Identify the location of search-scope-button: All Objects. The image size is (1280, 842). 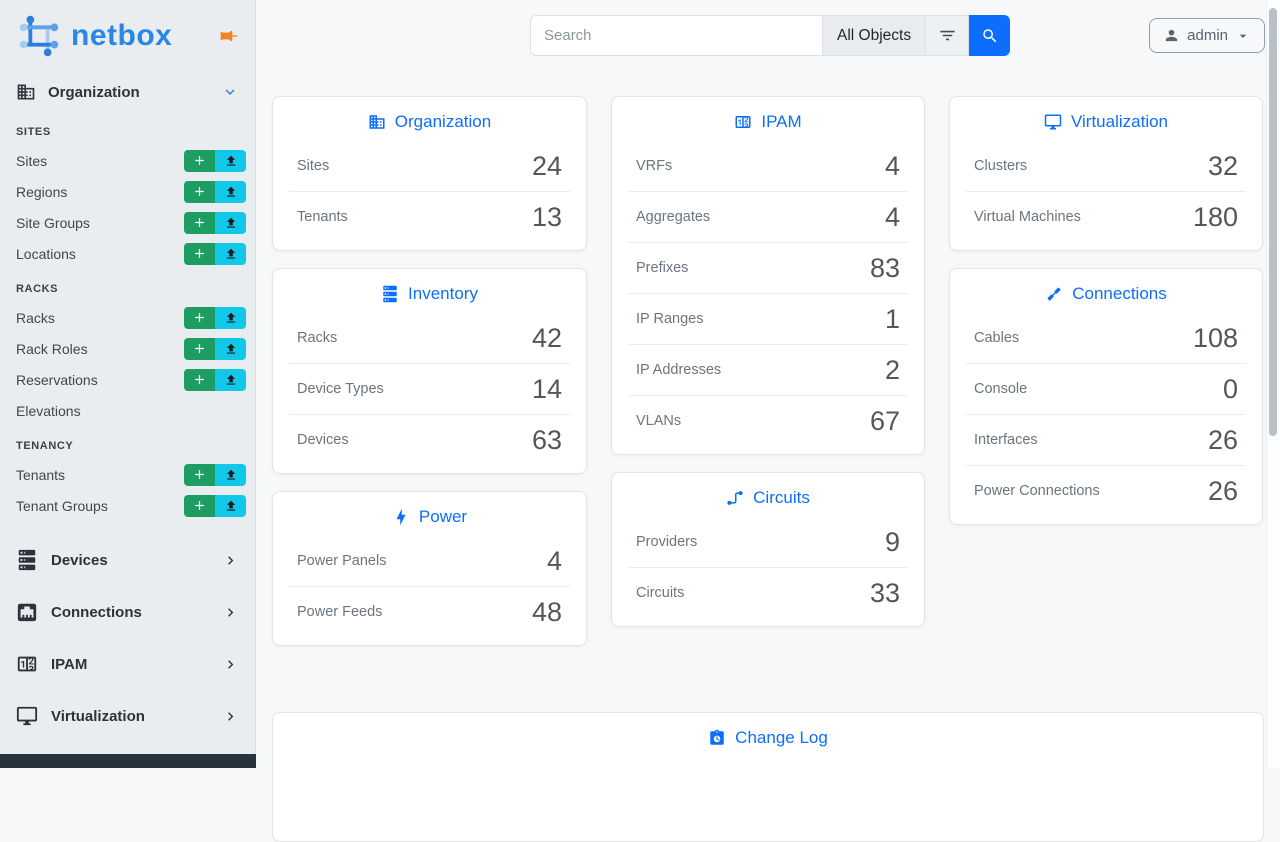
(874, 35).